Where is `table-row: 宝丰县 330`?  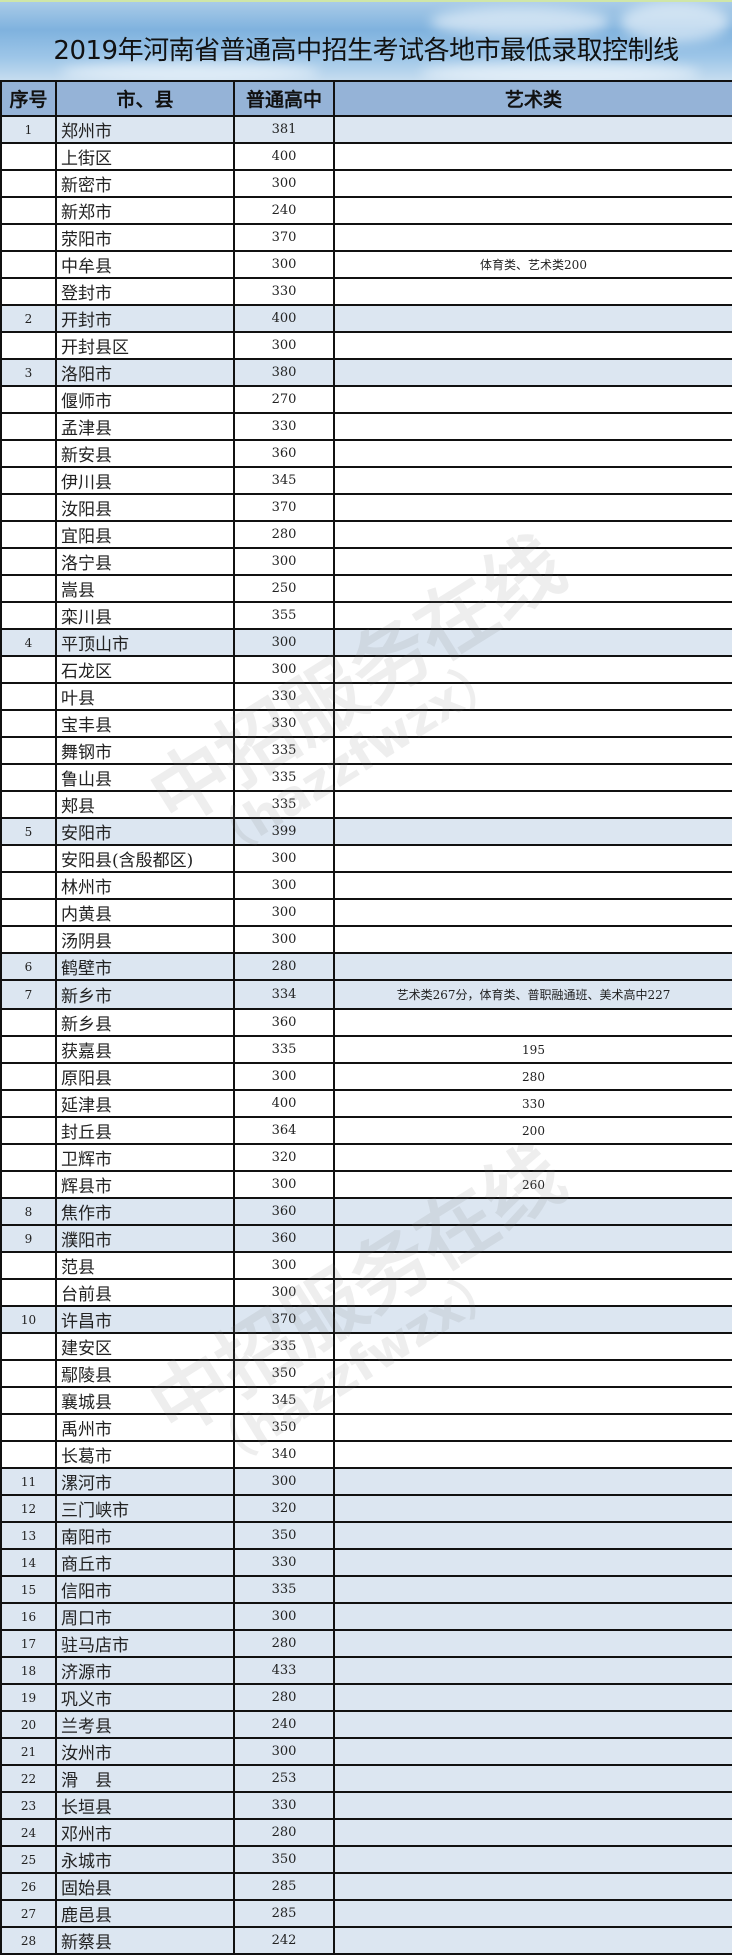
table-row: 宝丰县 330 is located at coordinates (366, 723).